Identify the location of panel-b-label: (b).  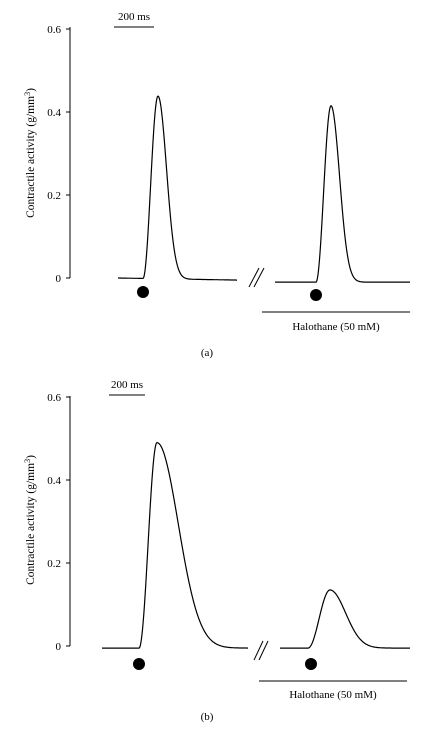
(207, 717).